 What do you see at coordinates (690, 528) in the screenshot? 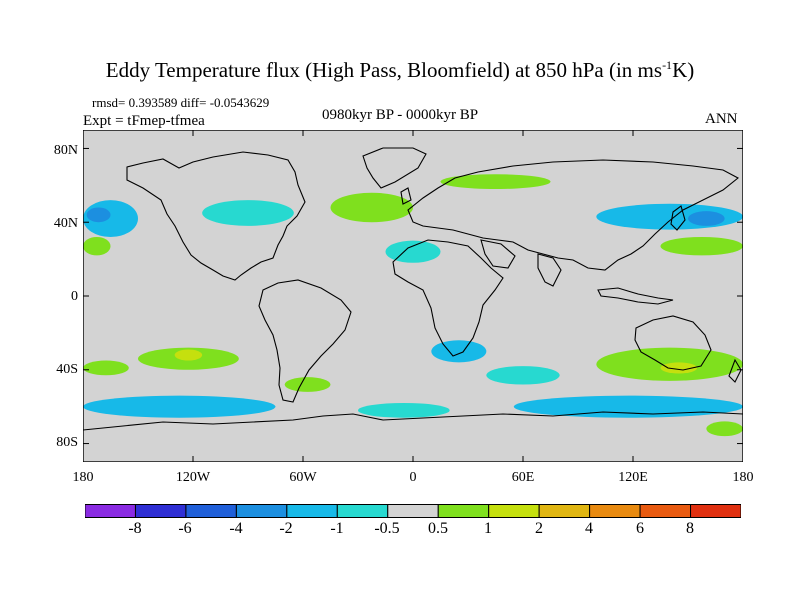
I see `colorbar-label: 8` at bounding box center [690, 528].